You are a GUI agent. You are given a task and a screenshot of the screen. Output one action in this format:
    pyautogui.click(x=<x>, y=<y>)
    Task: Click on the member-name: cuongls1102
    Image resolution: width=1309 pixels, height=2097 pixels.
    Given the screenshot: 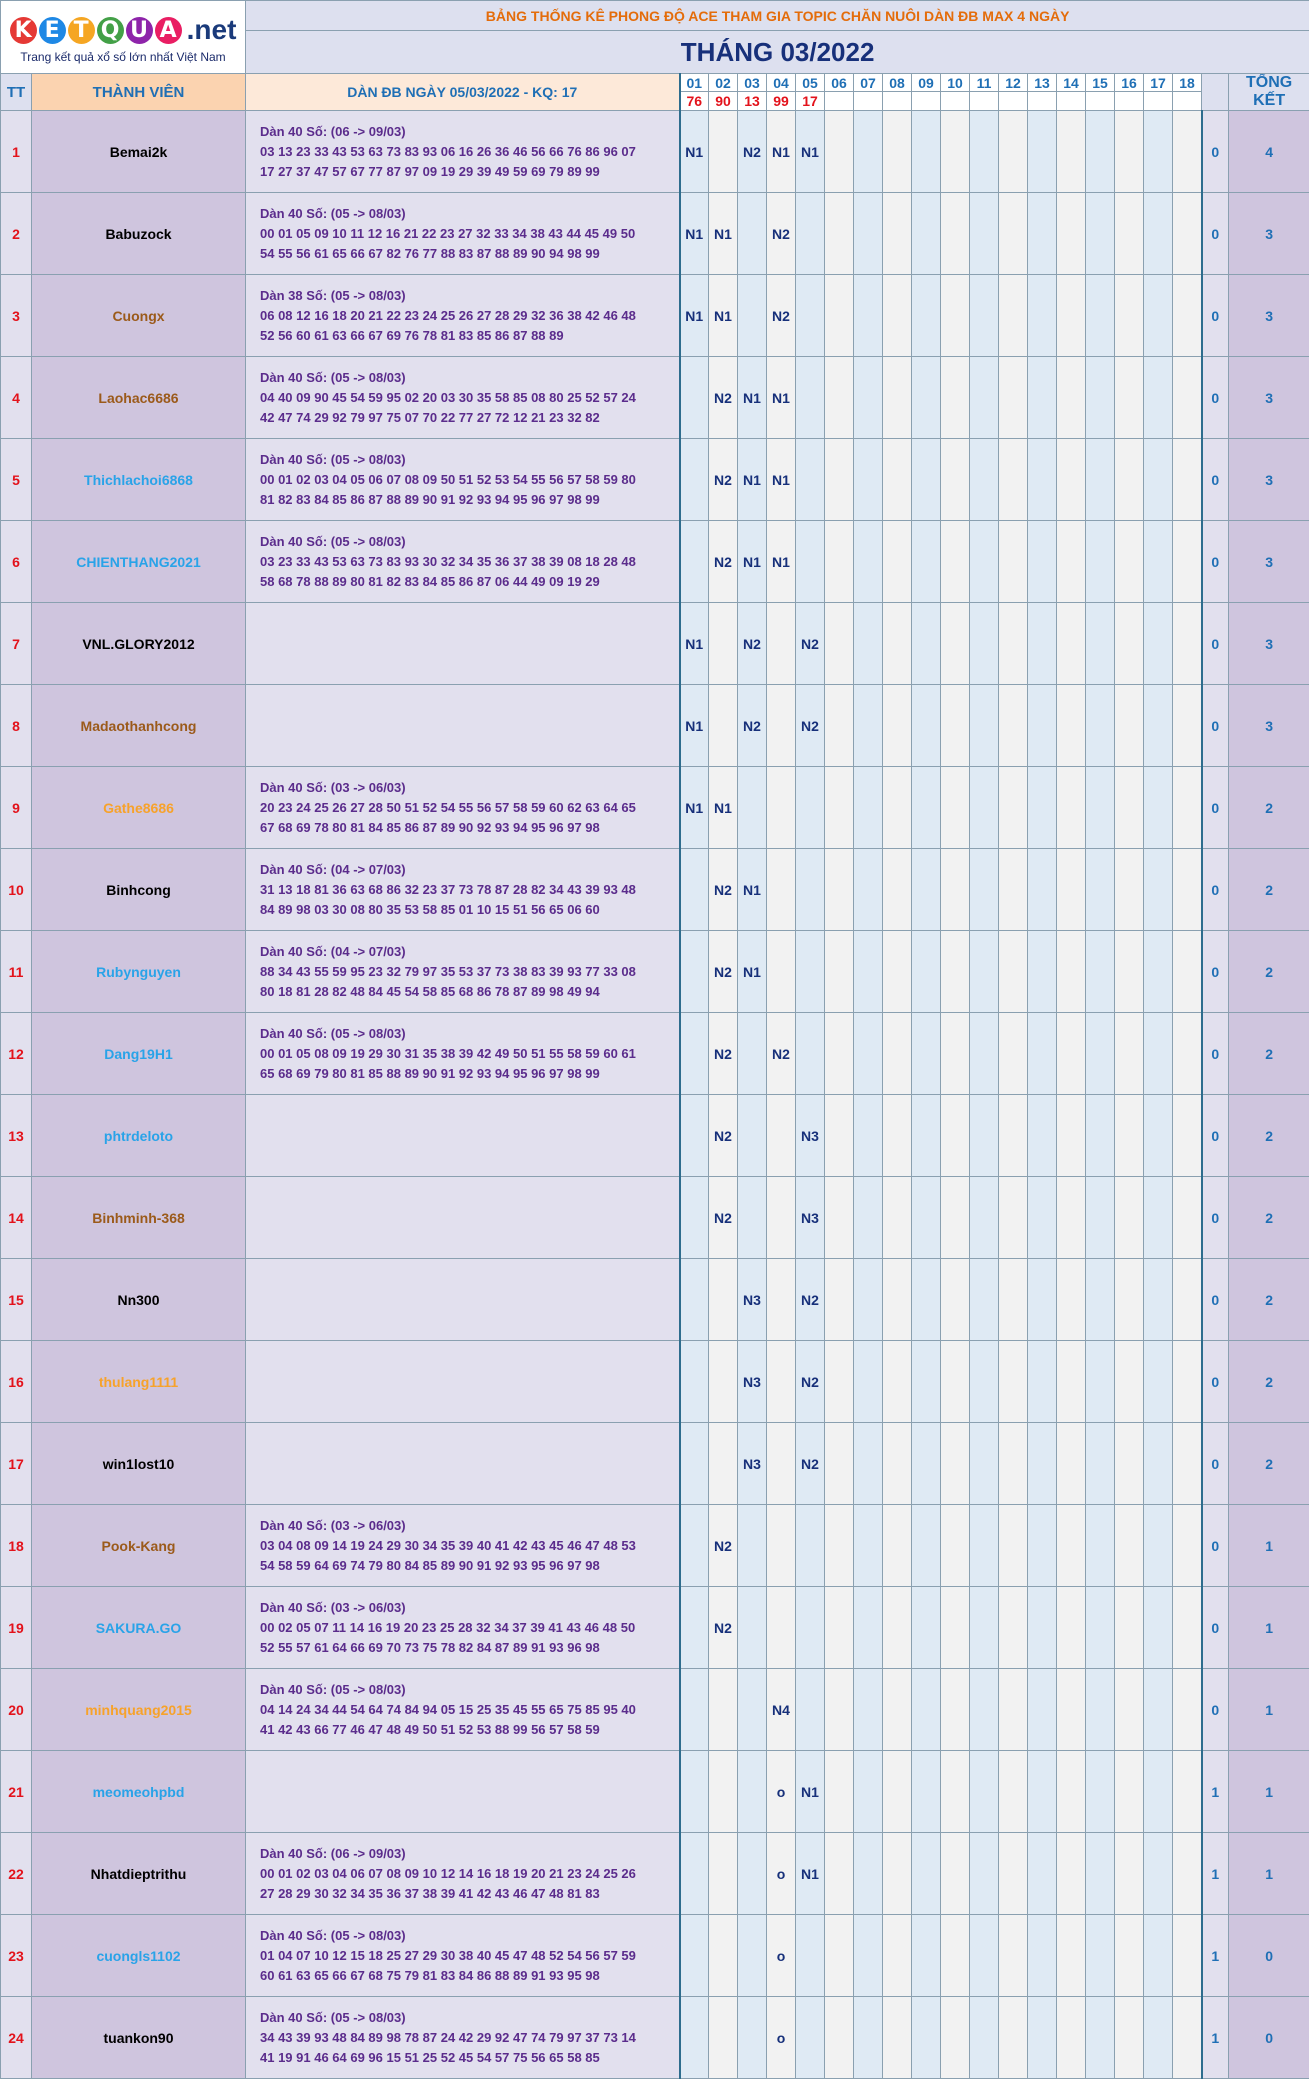 What is the action you would take?
    pyautogui.click(x=138, y=1955)
    